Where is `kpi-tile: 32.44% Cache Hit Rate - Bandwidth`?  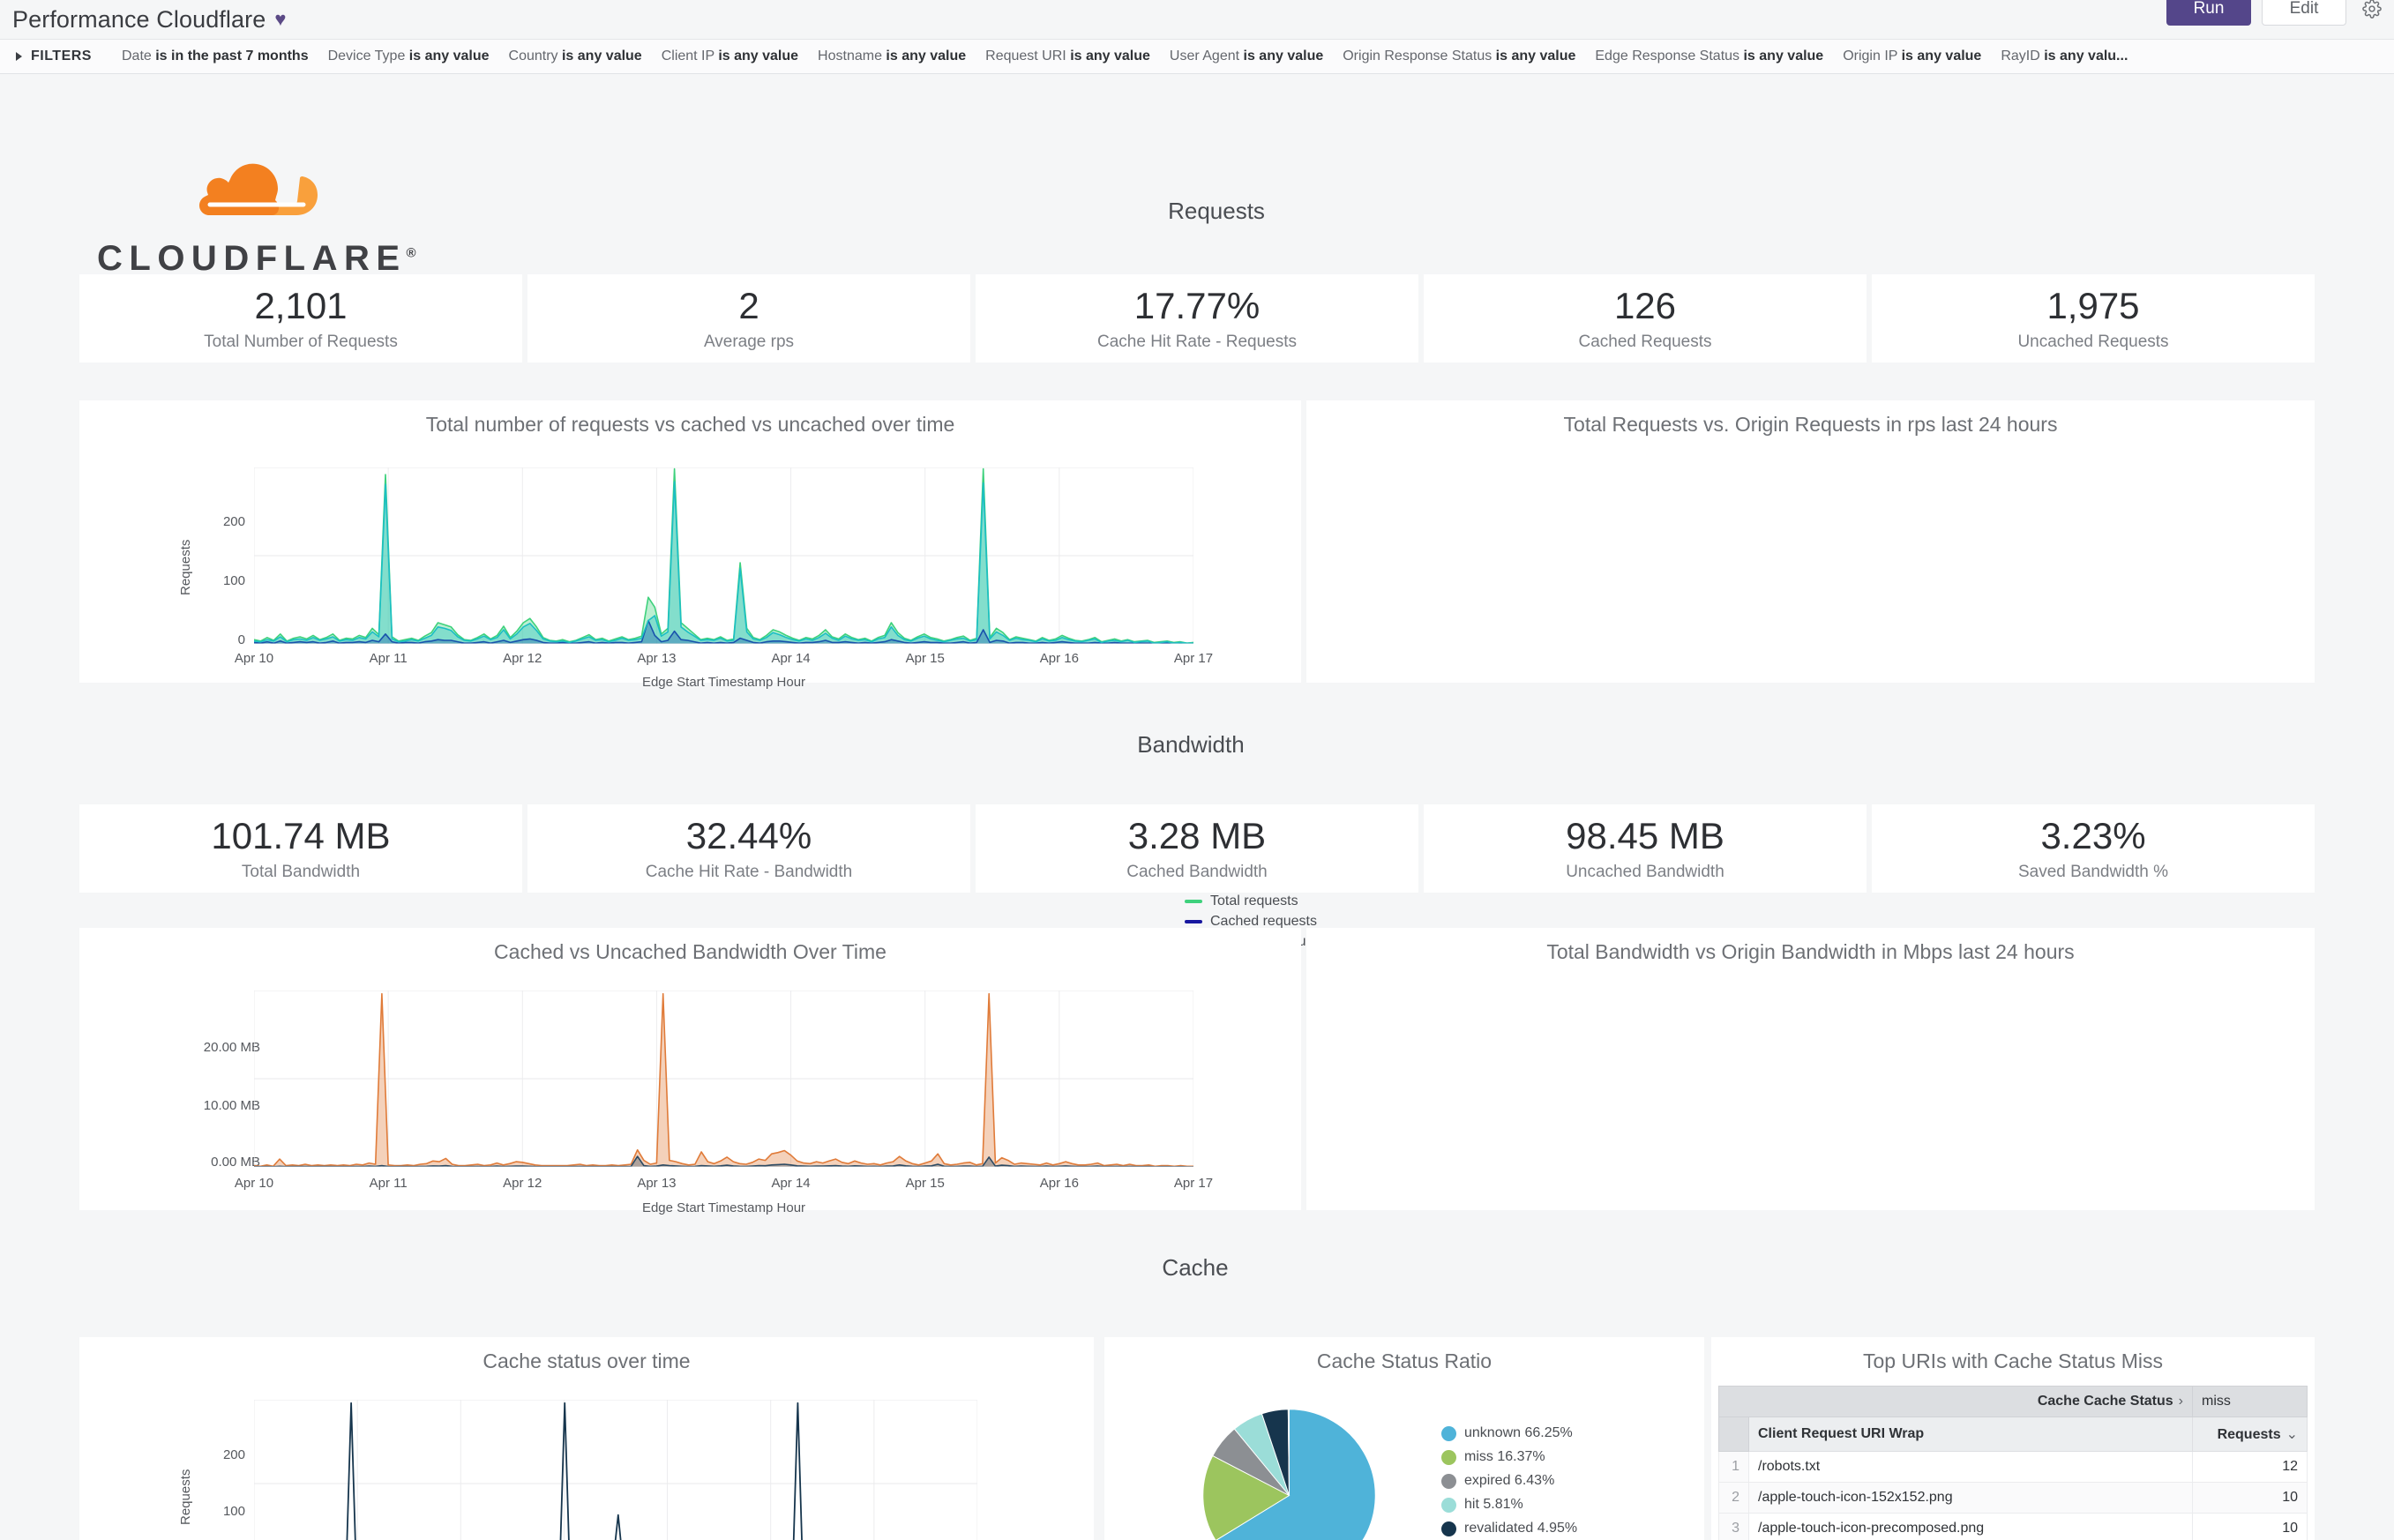
kpi-tile: 32.44% Cache Hit Rate - Bandwidth is located at coordinates (748, 848).